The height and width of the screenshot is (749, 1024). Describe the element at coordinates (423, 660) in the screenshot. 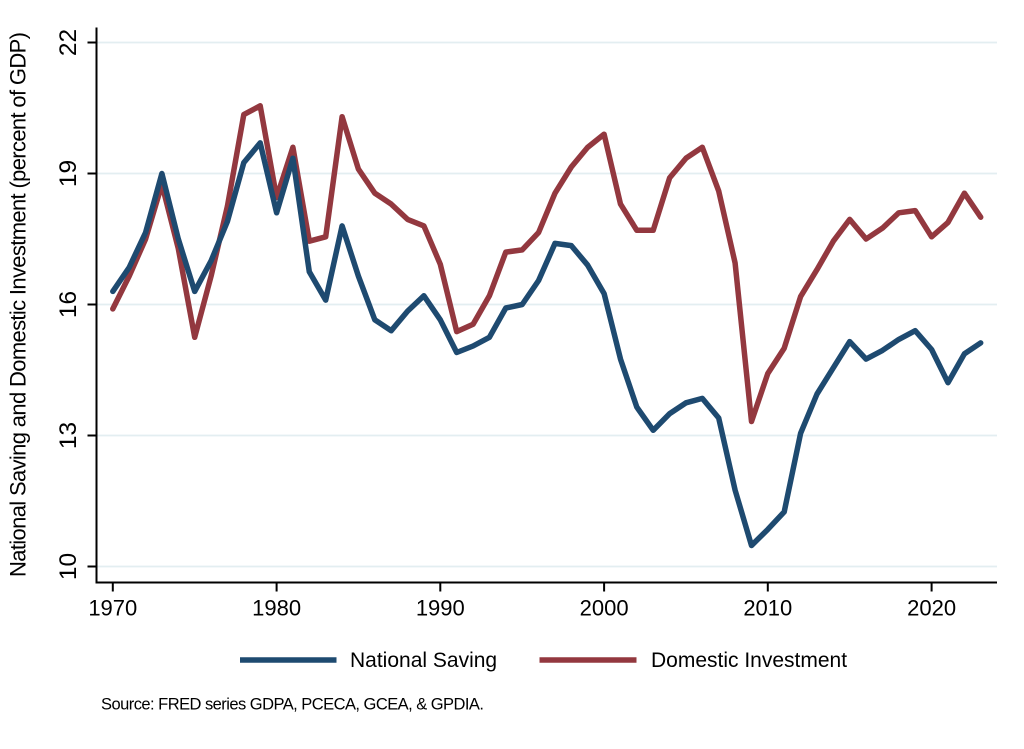

I see `svg-text: National Saving` at that location.